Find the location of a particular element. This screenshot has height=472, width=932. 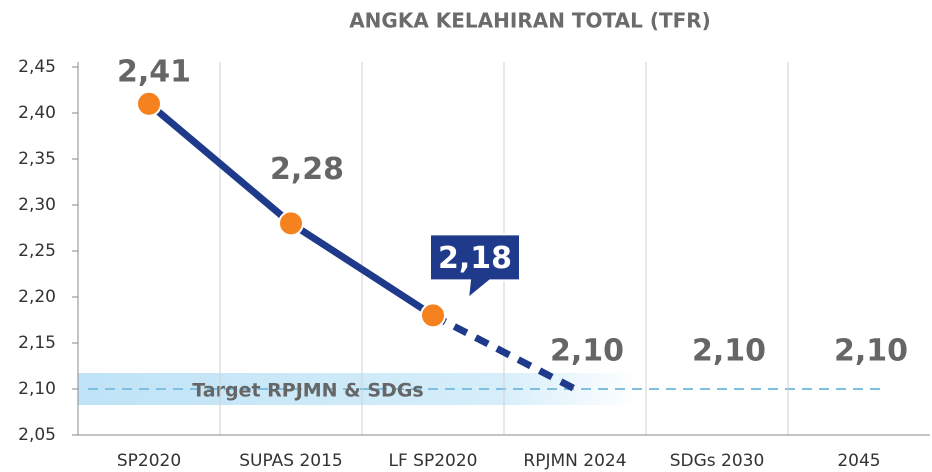

line is located at coordinates (290, 210).